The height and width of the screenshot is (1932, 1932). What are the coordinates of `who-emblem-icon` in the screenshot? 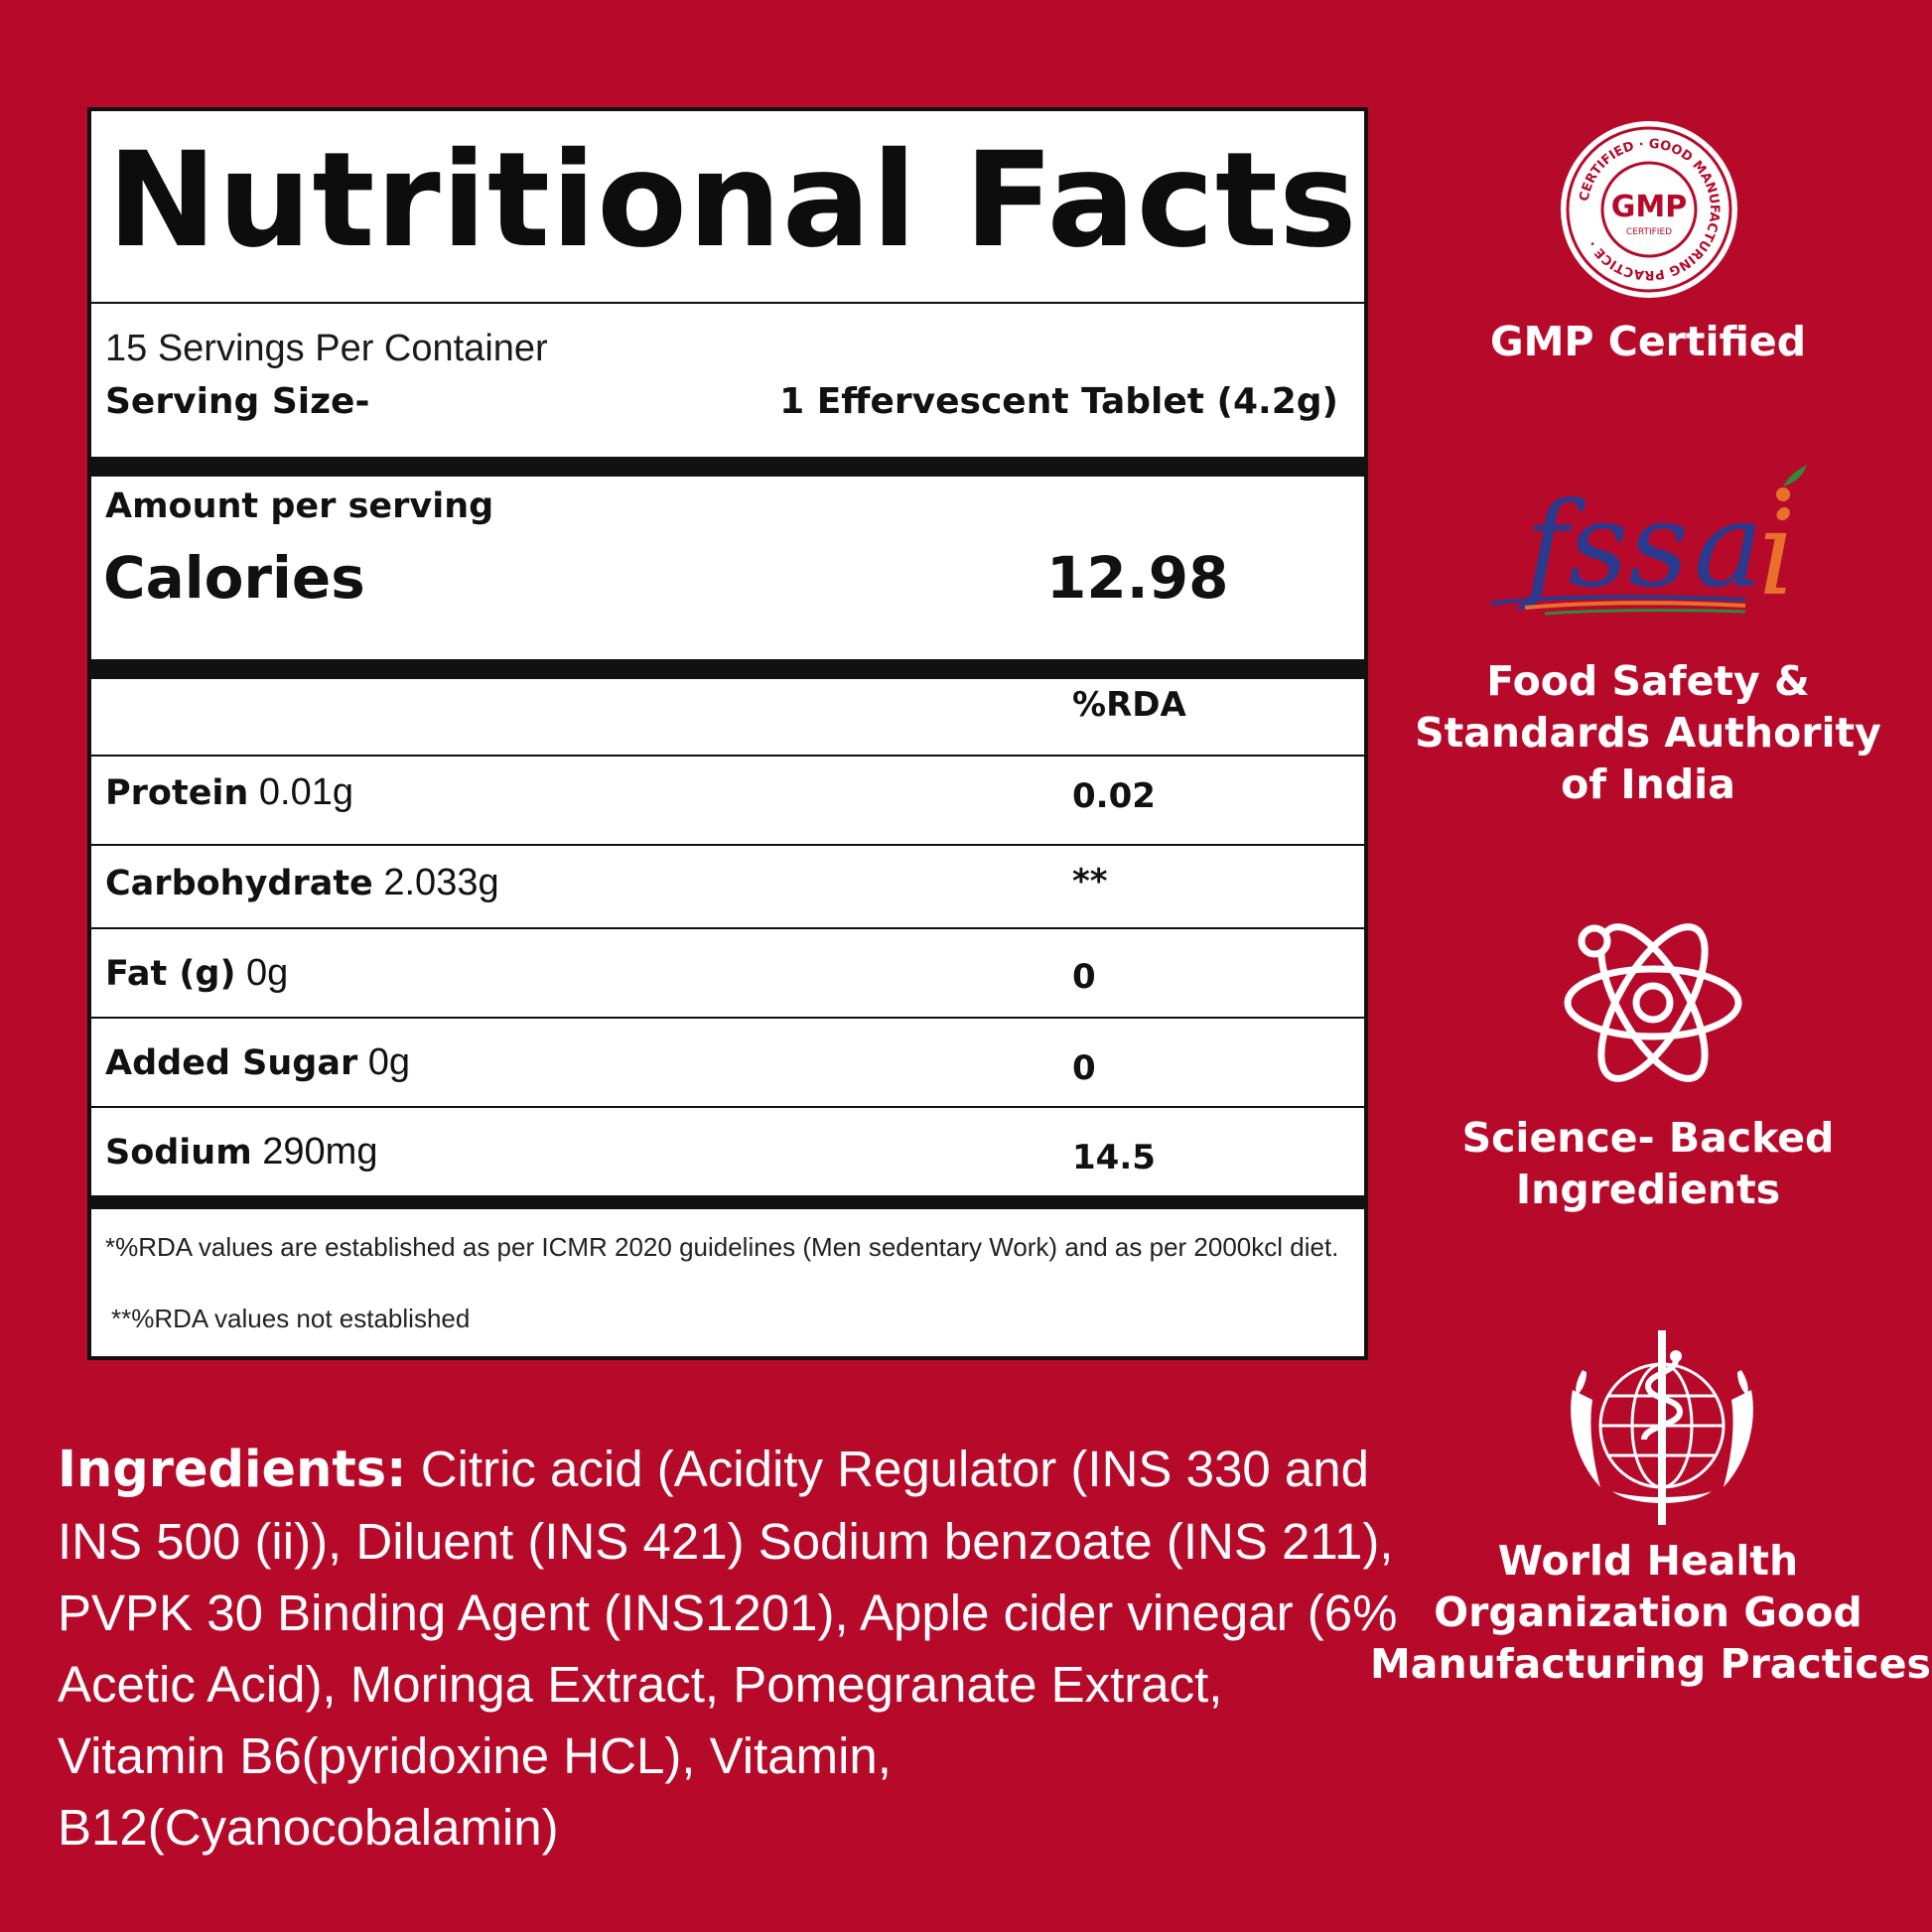 It's located at (1662, 1427).